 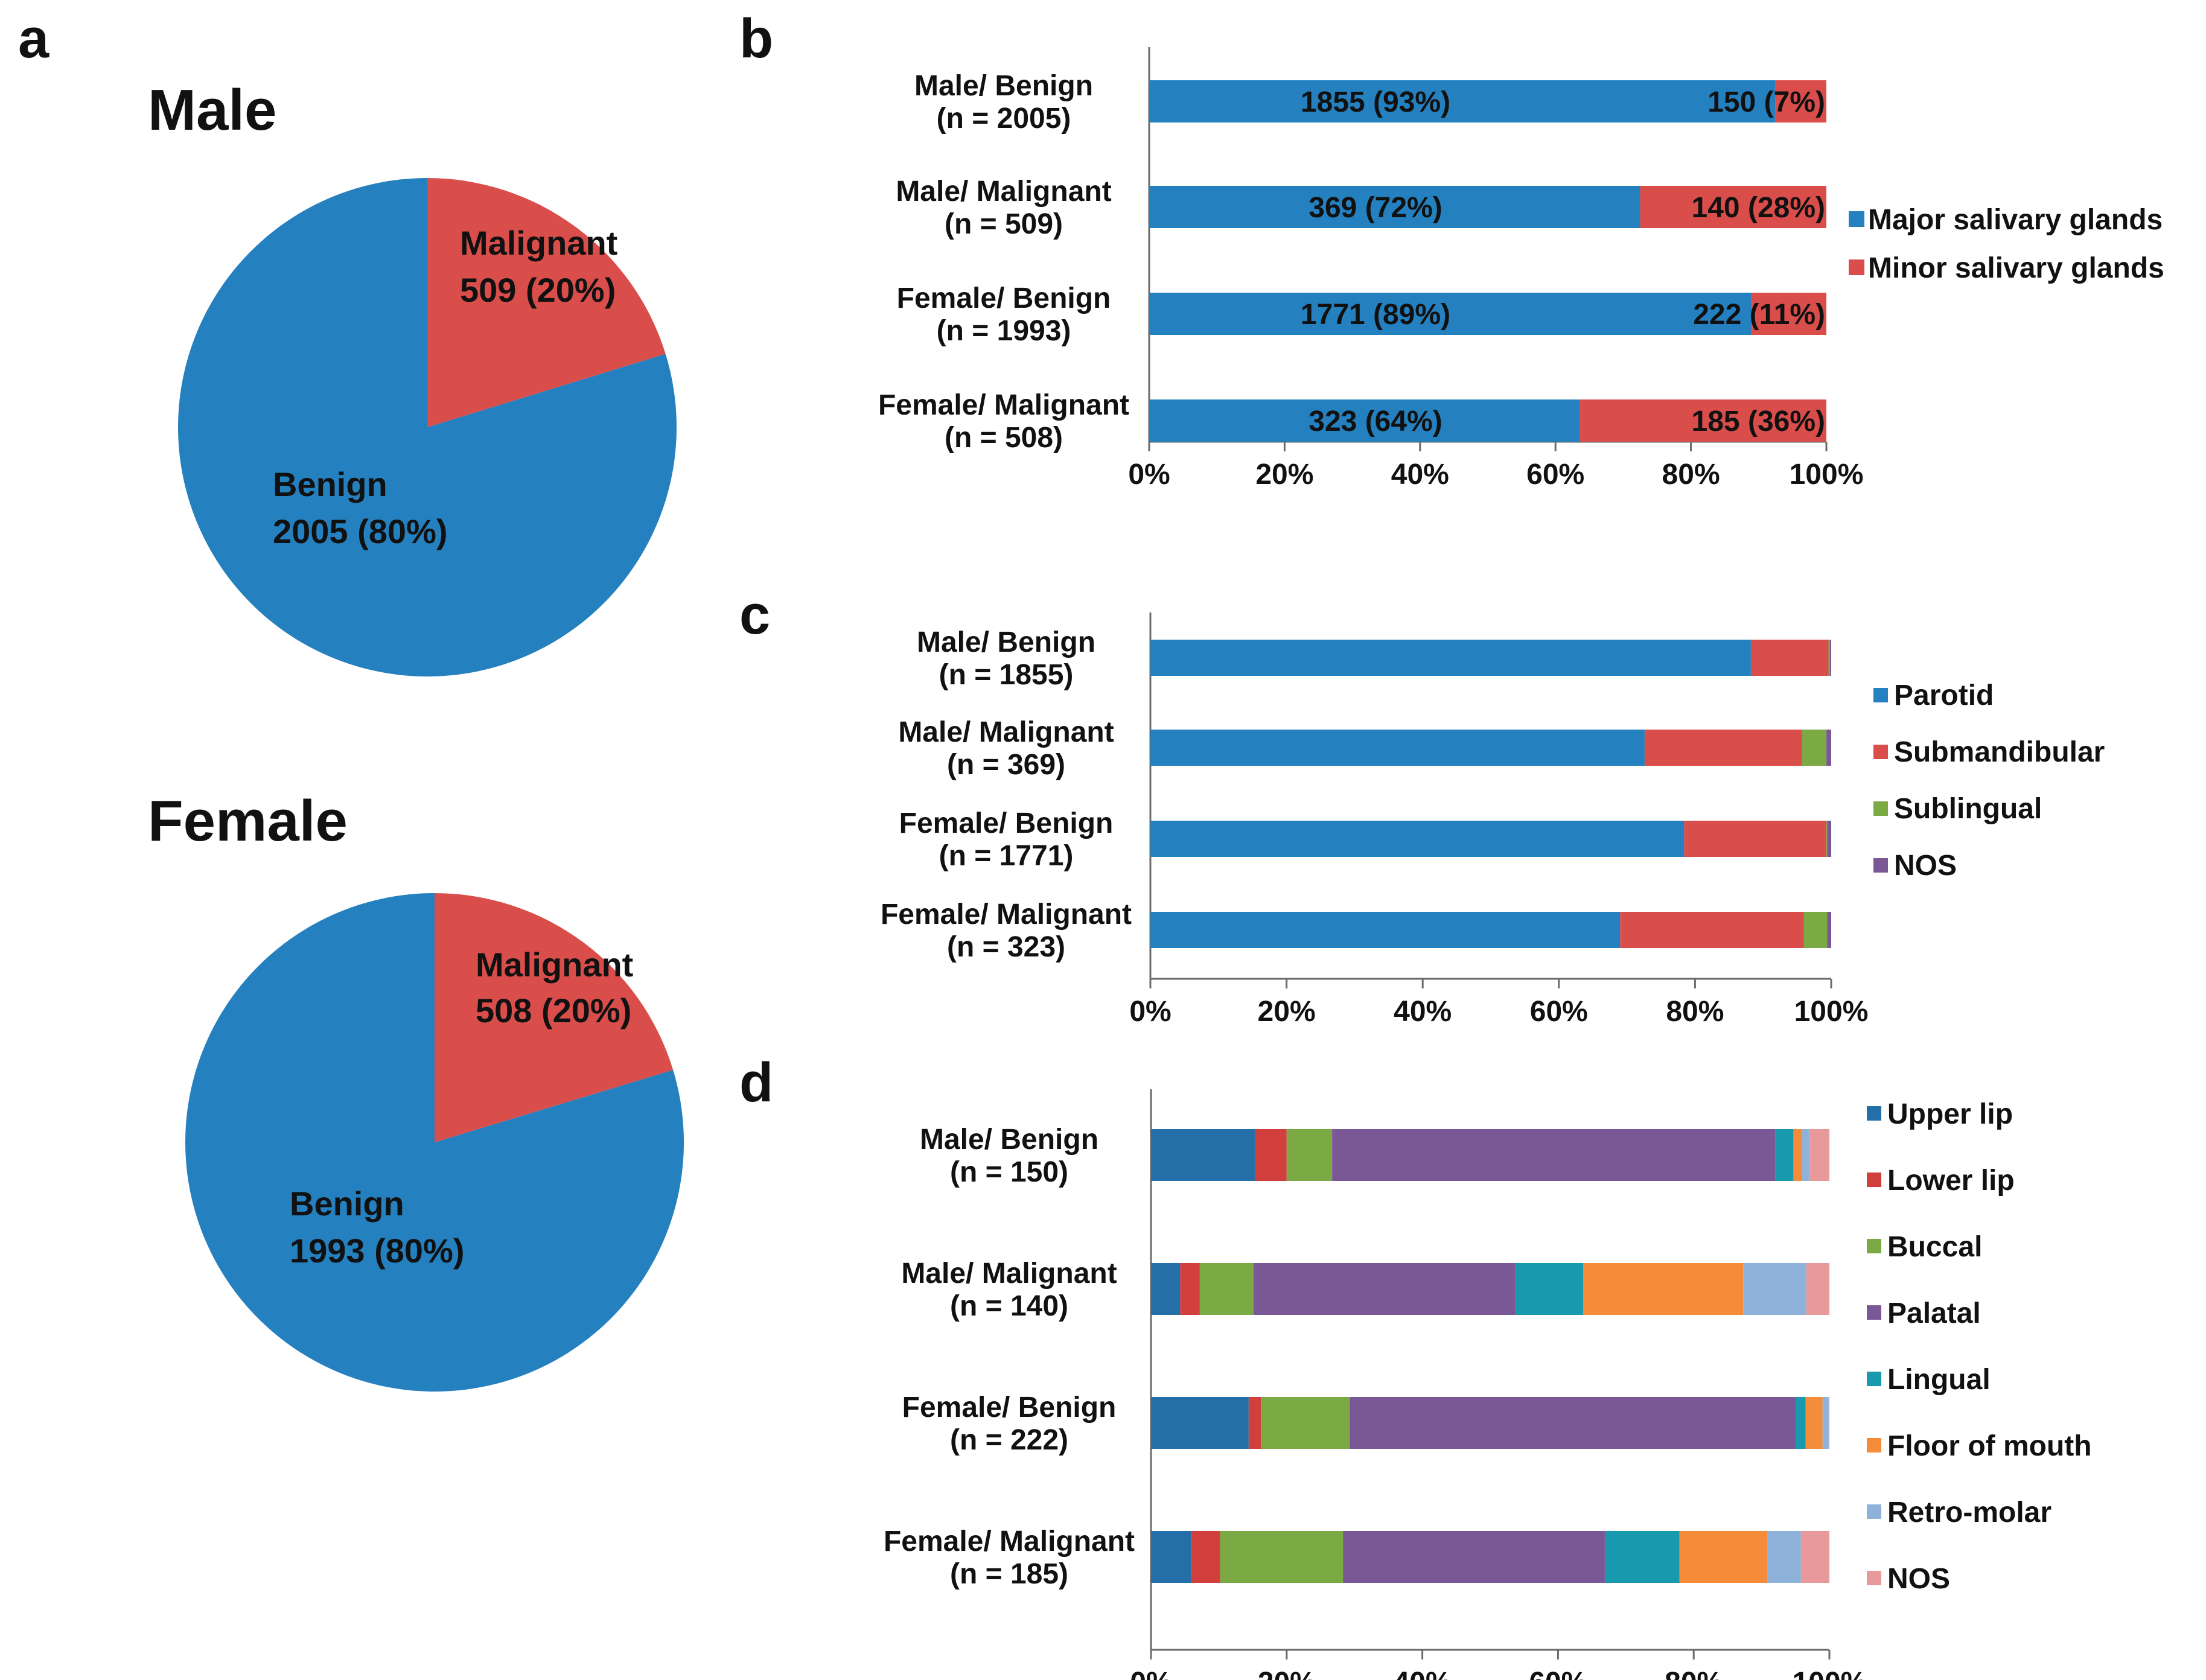 I want to click on category-label: Male/ Malignant, so click(x=1006, y=732).